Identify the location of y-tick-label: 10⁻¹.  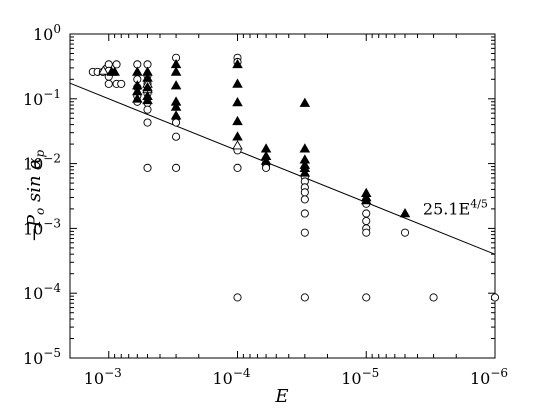
(42, 98).